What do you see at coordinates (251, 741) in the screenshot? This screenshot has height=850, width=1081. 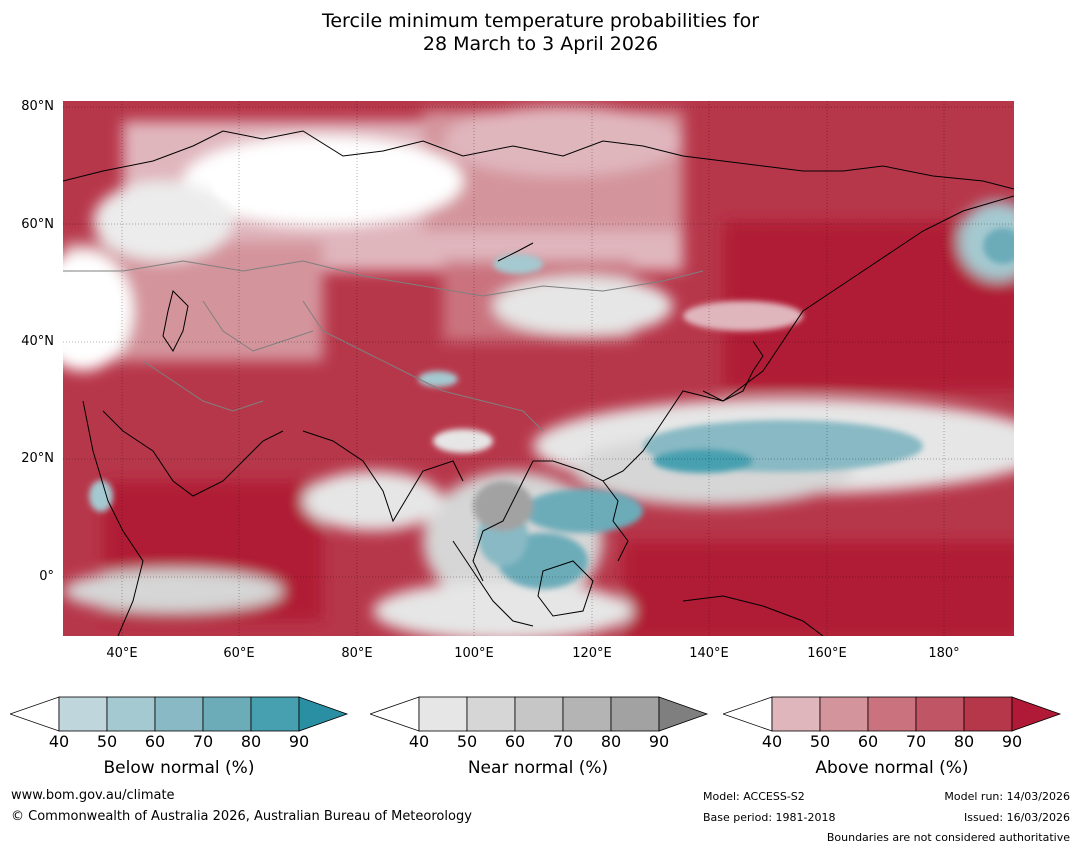 I see `below-tick-80: 80` at bounding box center [251, 741].